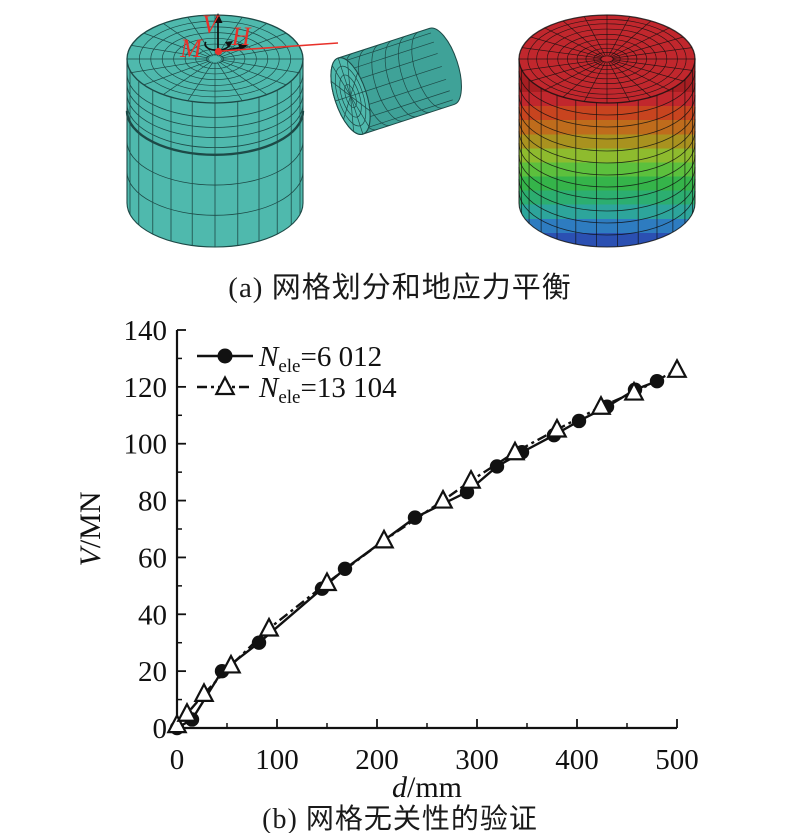 This screenshot has width=800, height=833. Describe the element at coordinates (215, 131) in the screenshot. I see `soil-domain-mesh-cylinder` at that location.